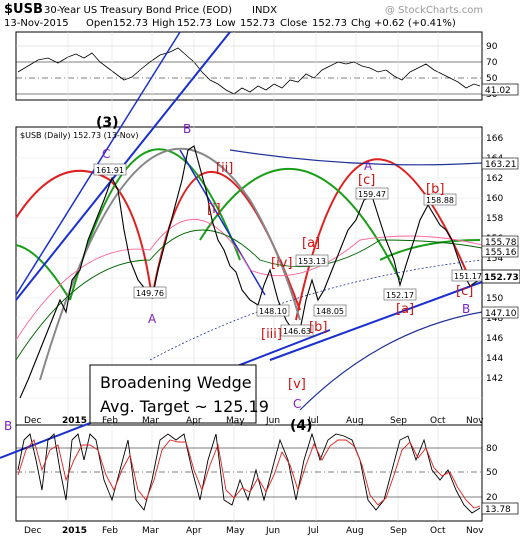 This screenshot has height=540, width=520. Describe the element at coordinates (150, 293) in the screenshot. I see `label-149-76: 149.76` at that location.